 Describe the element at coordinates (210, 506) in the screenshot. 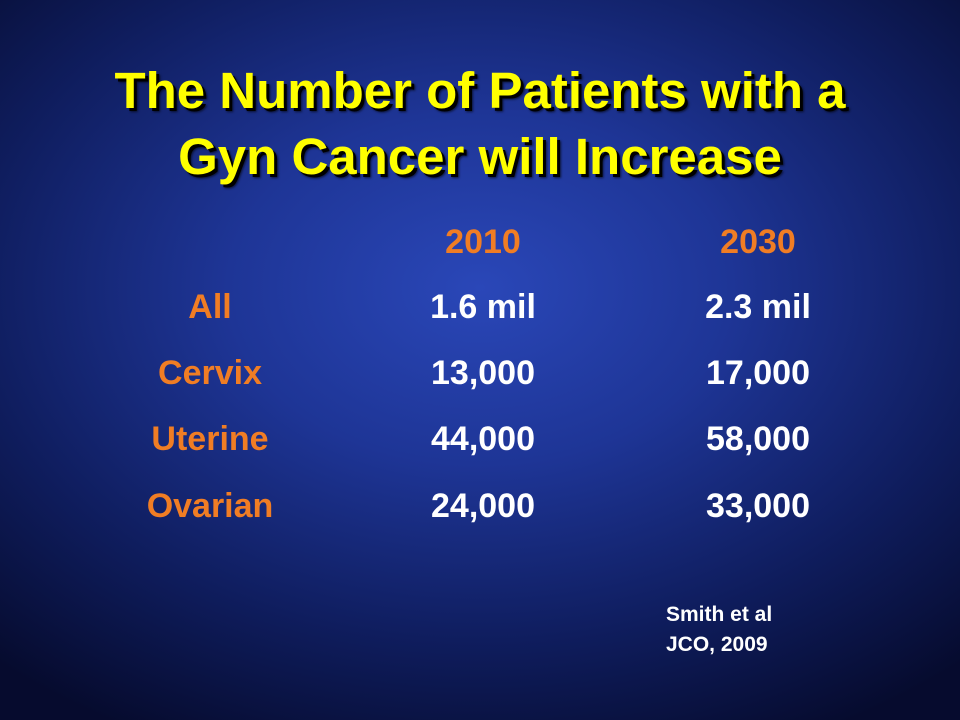

I see `row-label-ovarian: Ovarian` at that location.